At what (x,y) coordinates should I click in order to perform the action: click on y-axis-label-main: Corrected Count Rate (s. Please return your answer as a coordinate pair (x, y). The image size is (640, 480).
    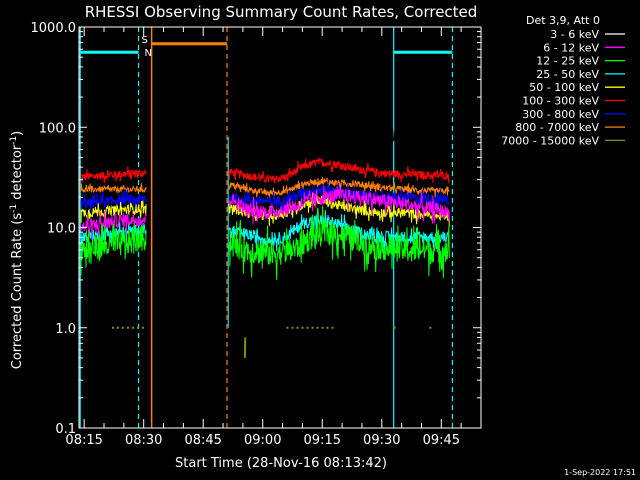
    Looking at the image, I should click on (17, 291).